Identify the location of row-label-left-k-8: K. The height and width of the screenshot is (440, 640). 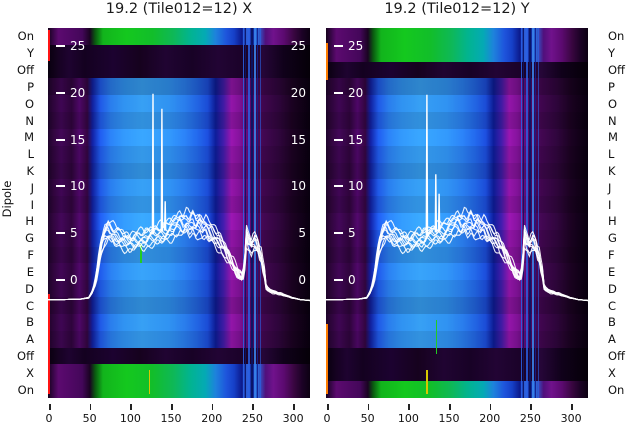
(30, 170).